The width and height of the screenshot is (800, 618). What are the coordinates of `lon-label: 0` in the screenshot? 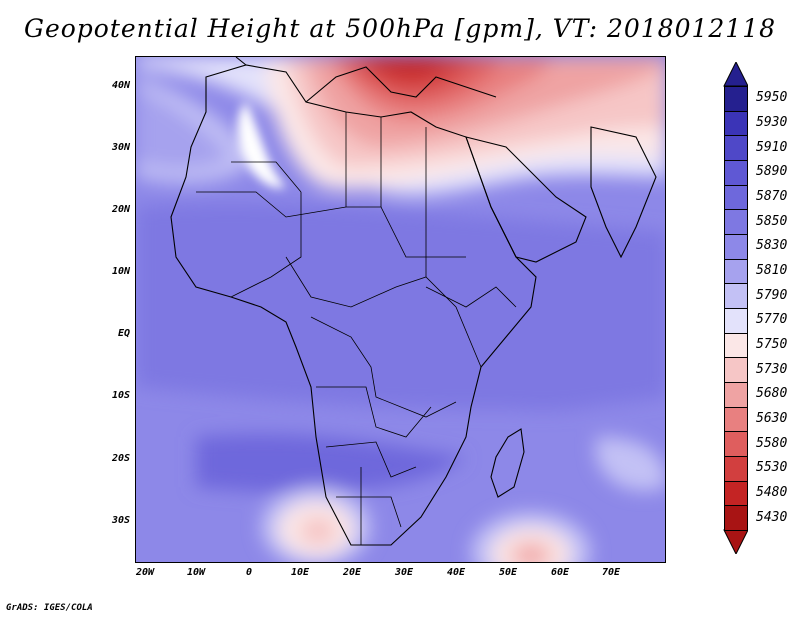 It's located at (249, 572).